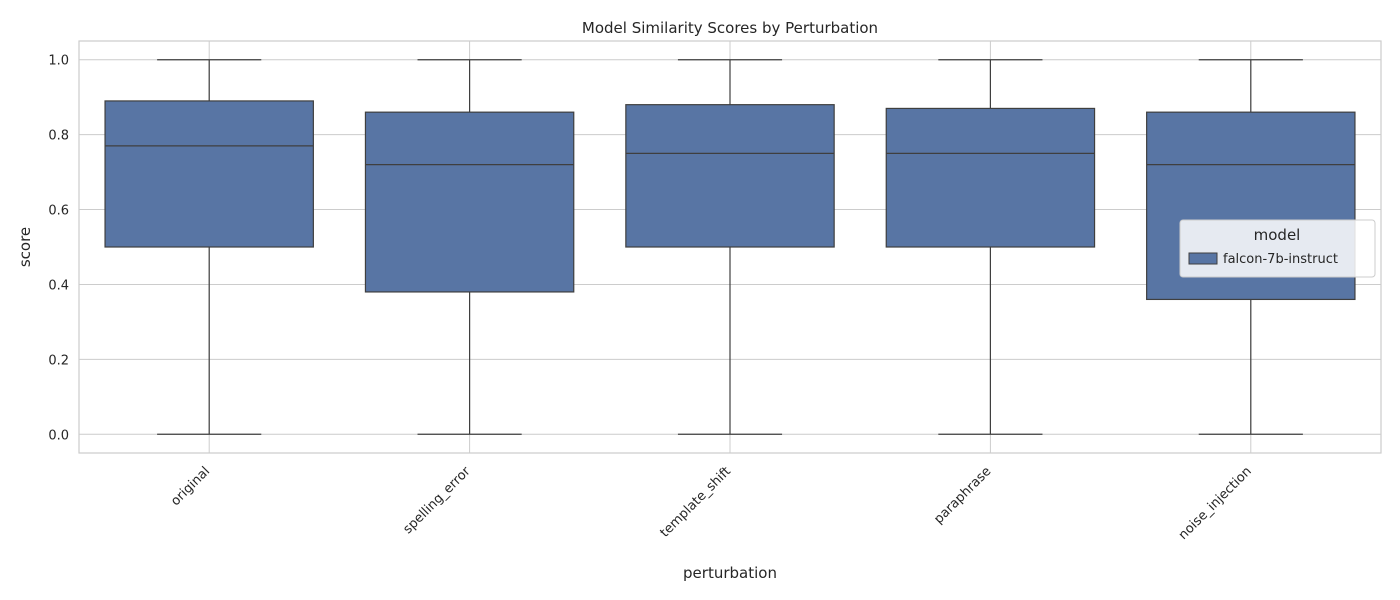  What do you see at coordinates (438, 501) in the screenshot?
I see `x-tick-label: spelling_error` at bounding box center [438, 501].